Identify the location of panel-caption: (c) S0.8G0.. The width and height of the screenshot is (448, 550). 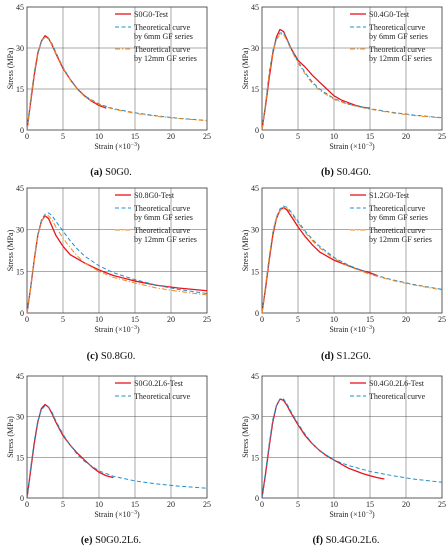
(111, 356).